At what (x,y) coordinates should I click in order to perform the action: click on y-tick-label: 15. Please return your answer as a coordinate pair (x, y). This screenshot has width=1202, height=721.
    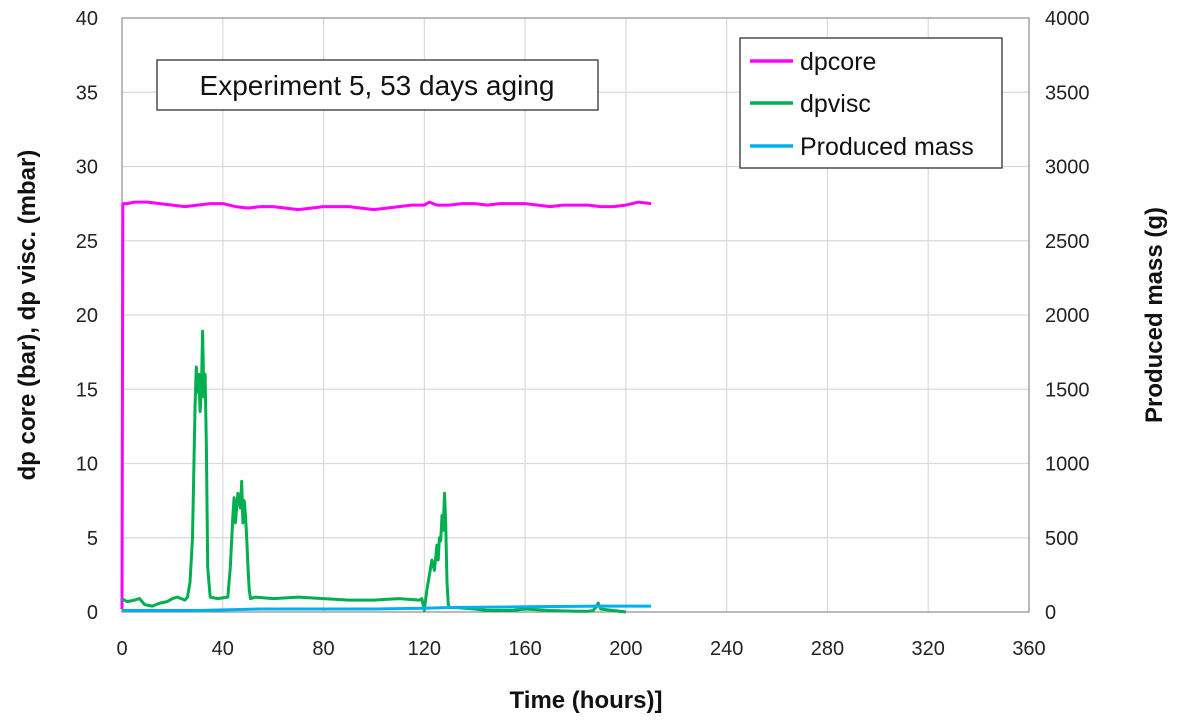
    Looking at the image, I should click on (87, 390).